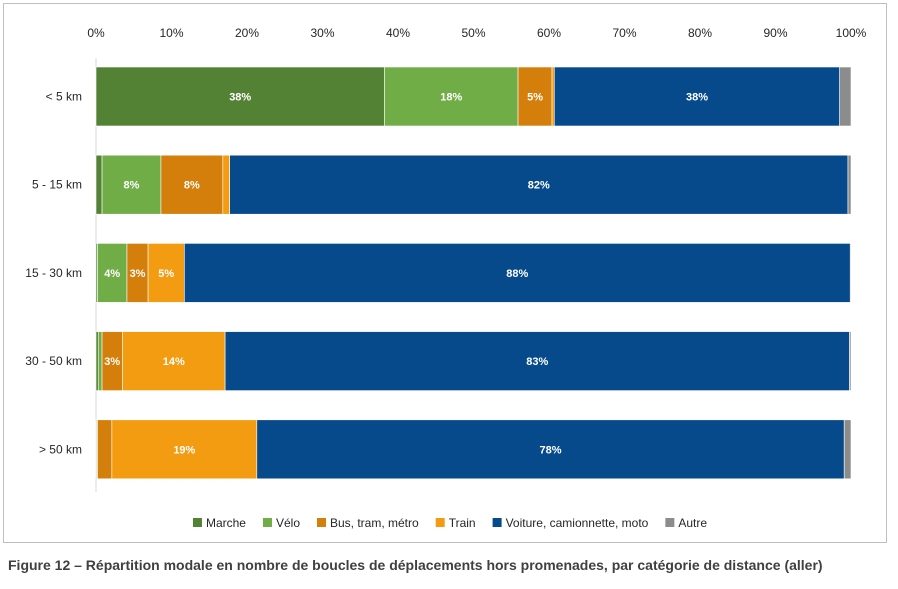 The image size is (898, 589). What do you see at coordinates (53, 273) in the screenshot?
I see `category-label: 15 - 30 km` at bounding box center [53, 273].